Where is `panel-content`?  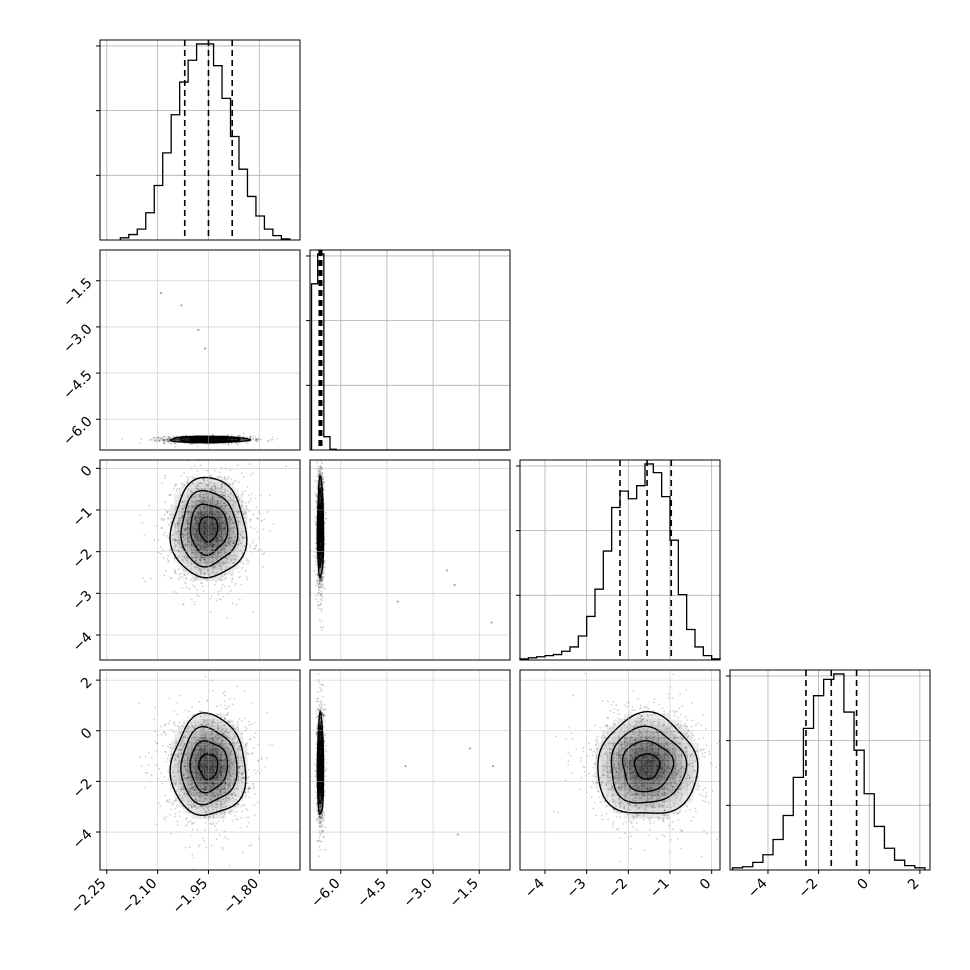 panel-content is located at coordinates (213, 536).